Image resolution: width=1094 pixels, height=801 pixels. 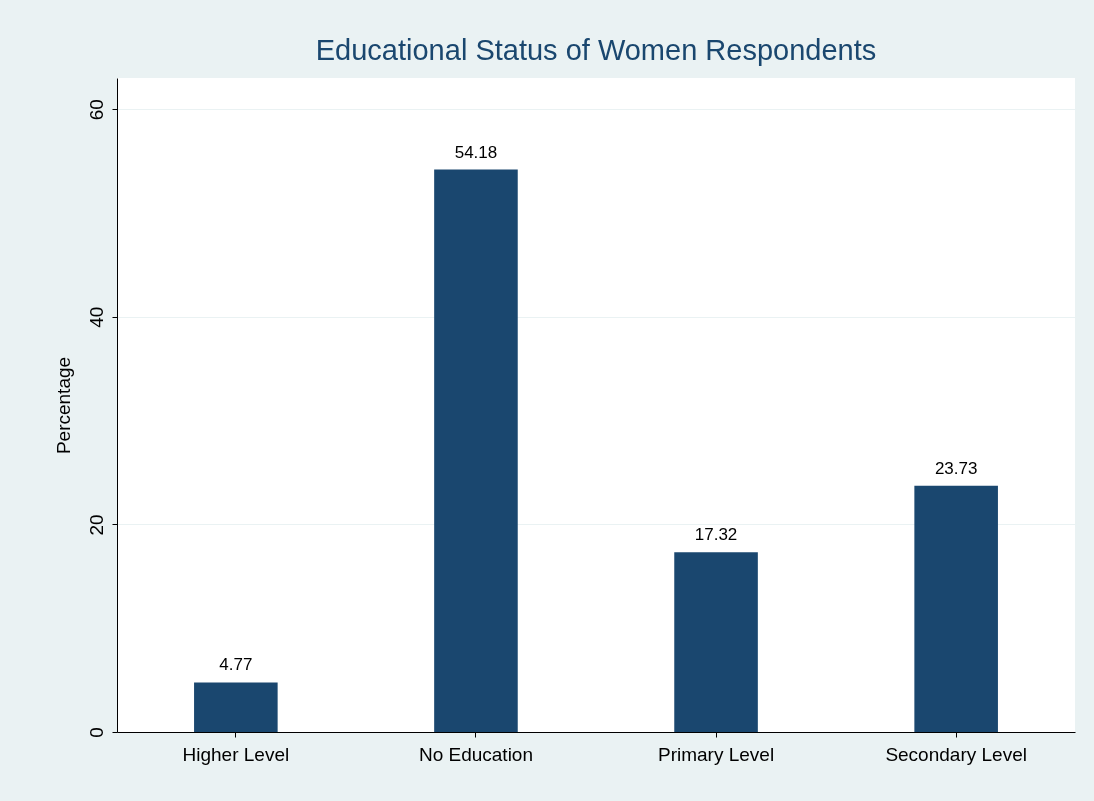 I want to click on y-tick-label: 40, so click(x=96, y=317).